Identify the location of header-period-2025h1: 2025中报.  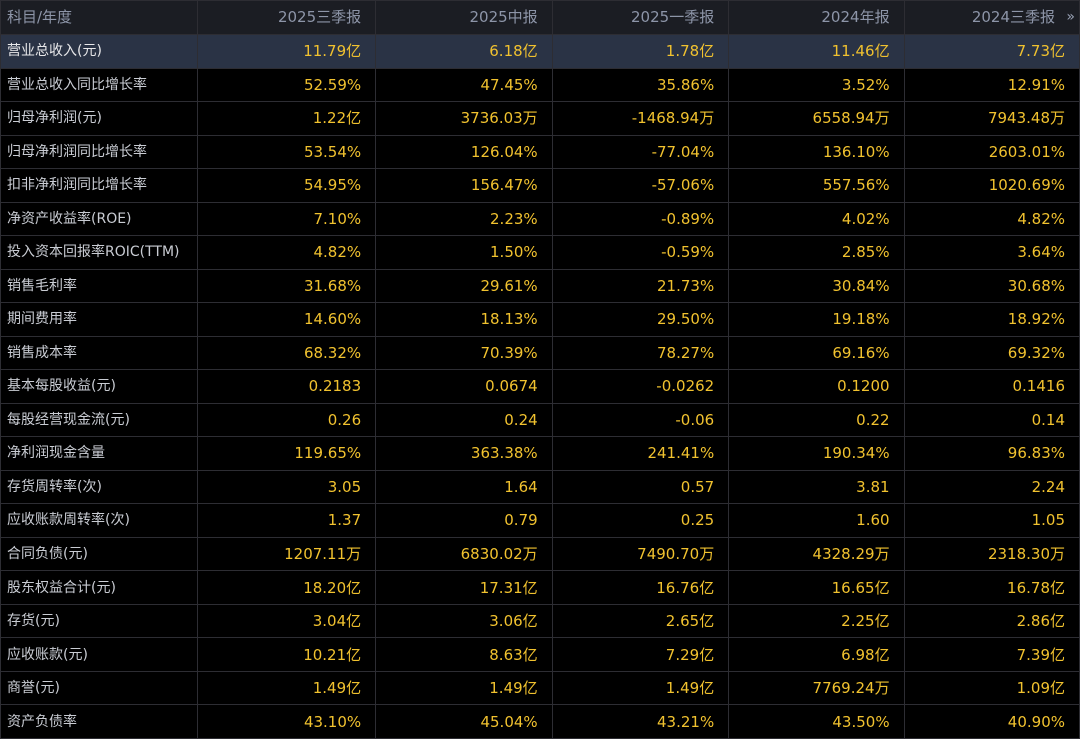
(464, 17).